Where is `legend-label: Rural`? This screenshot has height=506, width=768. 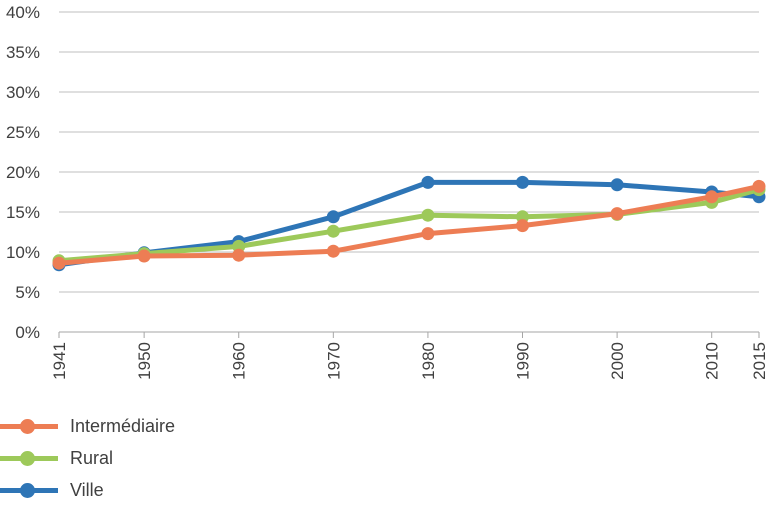
legend-label: Rural is located at coordinates (92, 457).